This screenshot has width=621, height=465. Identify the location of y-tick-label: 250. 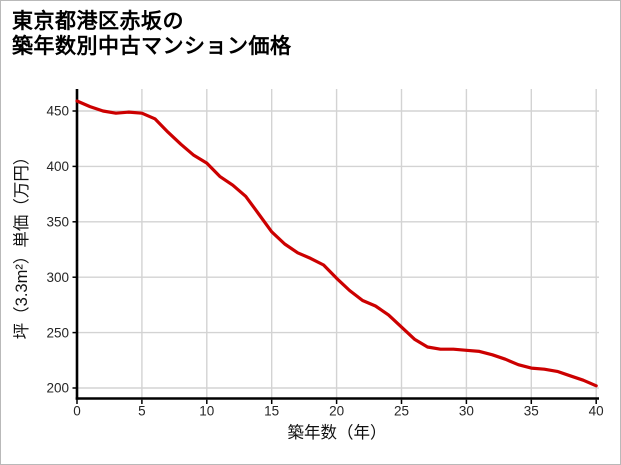
(57, 332).